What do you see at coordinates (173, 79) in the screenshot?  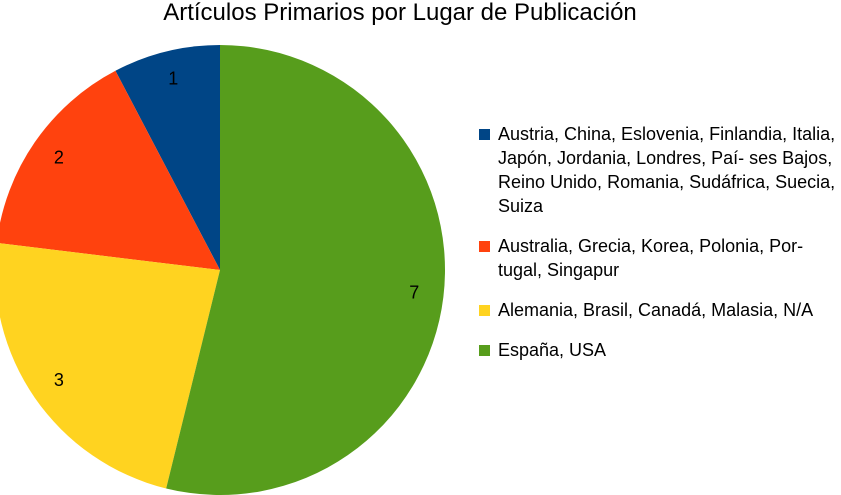 I see `slice-value-label: 1` at bounding box center [173, 79].